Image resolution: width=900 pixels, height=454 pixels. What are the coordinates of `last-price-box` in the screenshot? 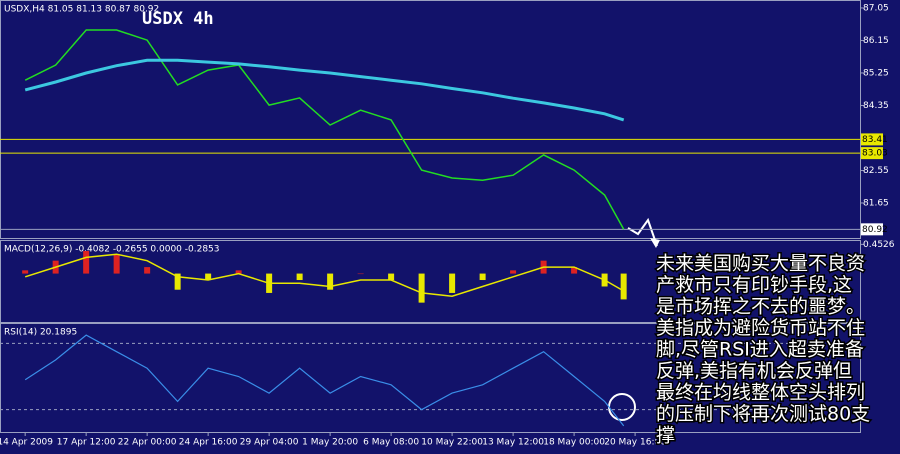 It's located at (872, 229).